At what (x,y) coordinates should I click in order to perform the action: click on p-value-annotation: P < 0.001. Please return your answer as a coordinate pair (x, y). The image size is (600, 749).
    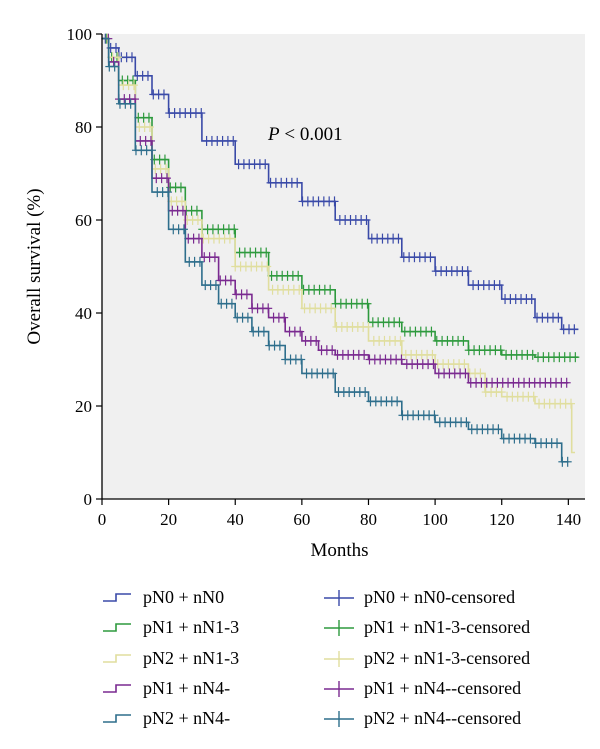
    Looking at the image, I should click on (305, 134).